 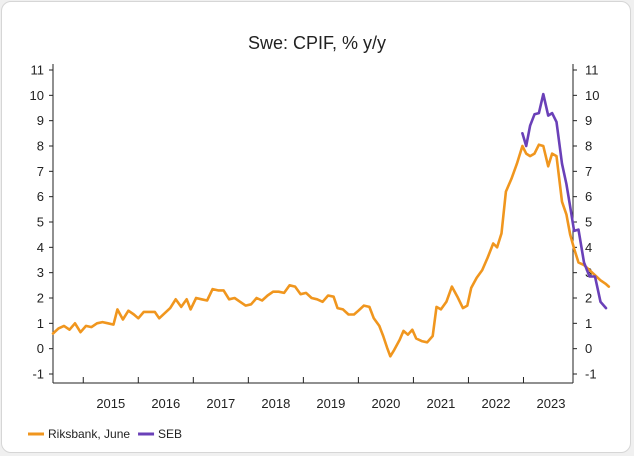 What do you see at coordinates (592, 95) in the screenshot?
I see `y-tick-label-right: 10` at bounding box center [592, 95].